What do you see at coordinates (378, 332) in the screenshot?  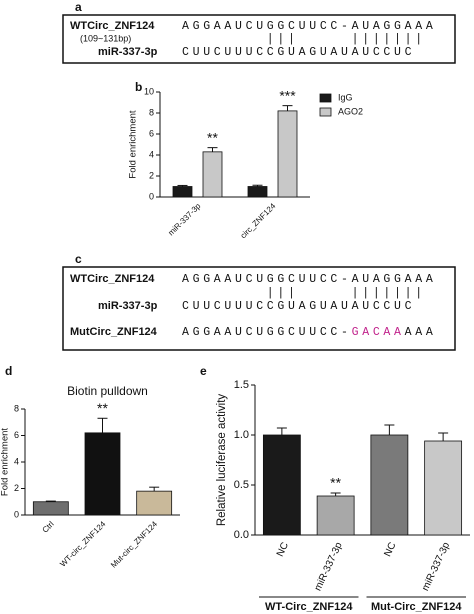 I see `mutated-bases: GACAA` at bounding box center [378, 332].